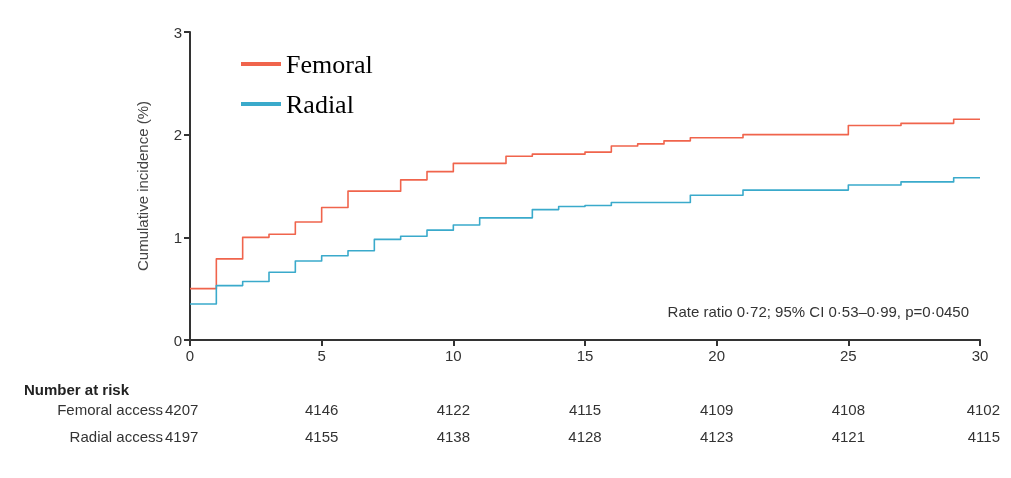 This screenshot has height=478, width=1011. What do you see at coordinates (453, 436) in the screenshot?
I see `text: 4138` at bounding box center [453, 436].